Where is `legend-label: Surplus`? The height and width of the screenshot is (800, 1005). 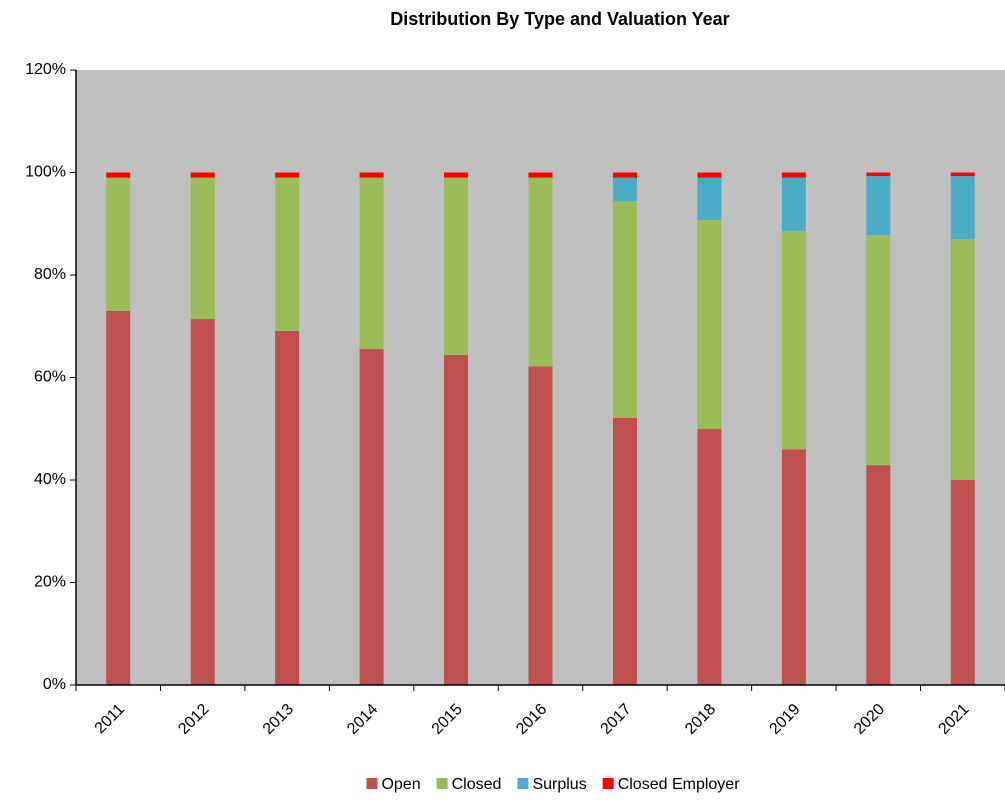
legend-label: Surplus is located at coordinates (559, 784).